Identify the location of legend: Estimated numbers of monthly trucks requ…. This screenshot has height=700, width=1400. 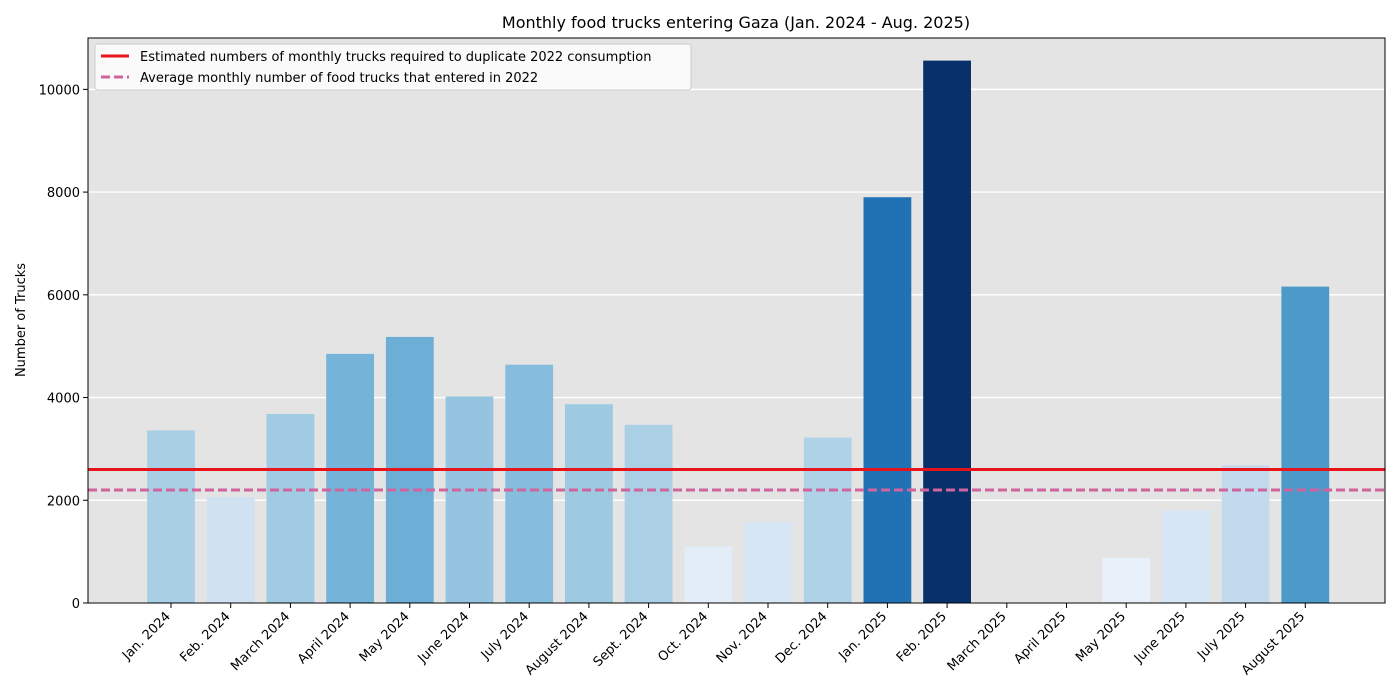
(393, 67).